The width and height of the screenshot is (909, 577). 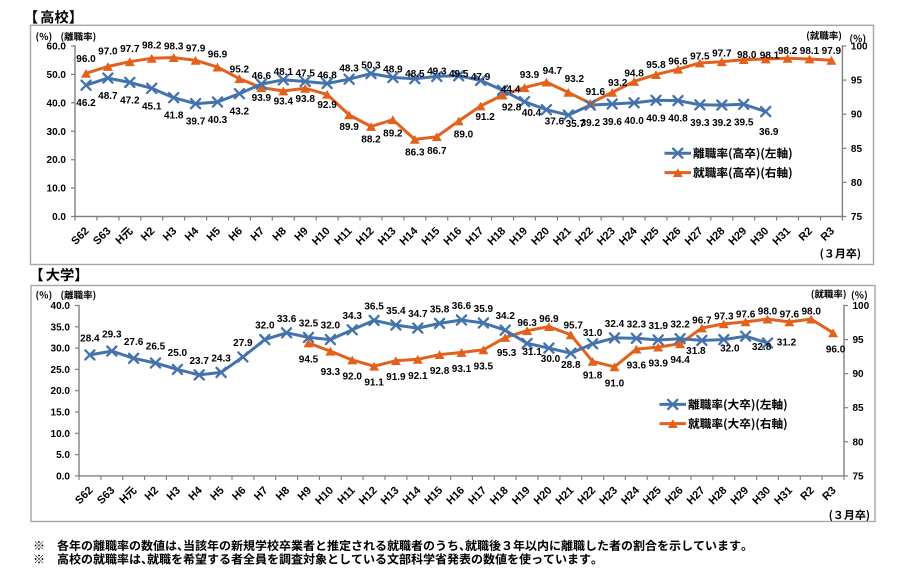 What do you see at coordinates (63, 476) in the screenshot?
I see `svg-text: 0.0` at bounding box center [63, 476].